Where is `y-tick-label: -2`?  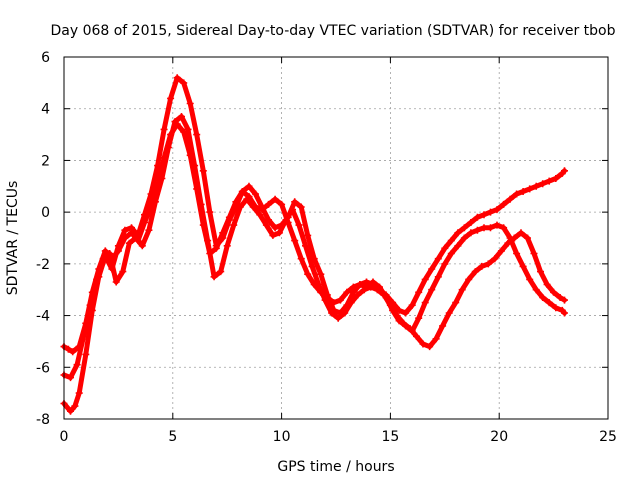 y-tick-label: -2 is located at coordinates (43, 265).